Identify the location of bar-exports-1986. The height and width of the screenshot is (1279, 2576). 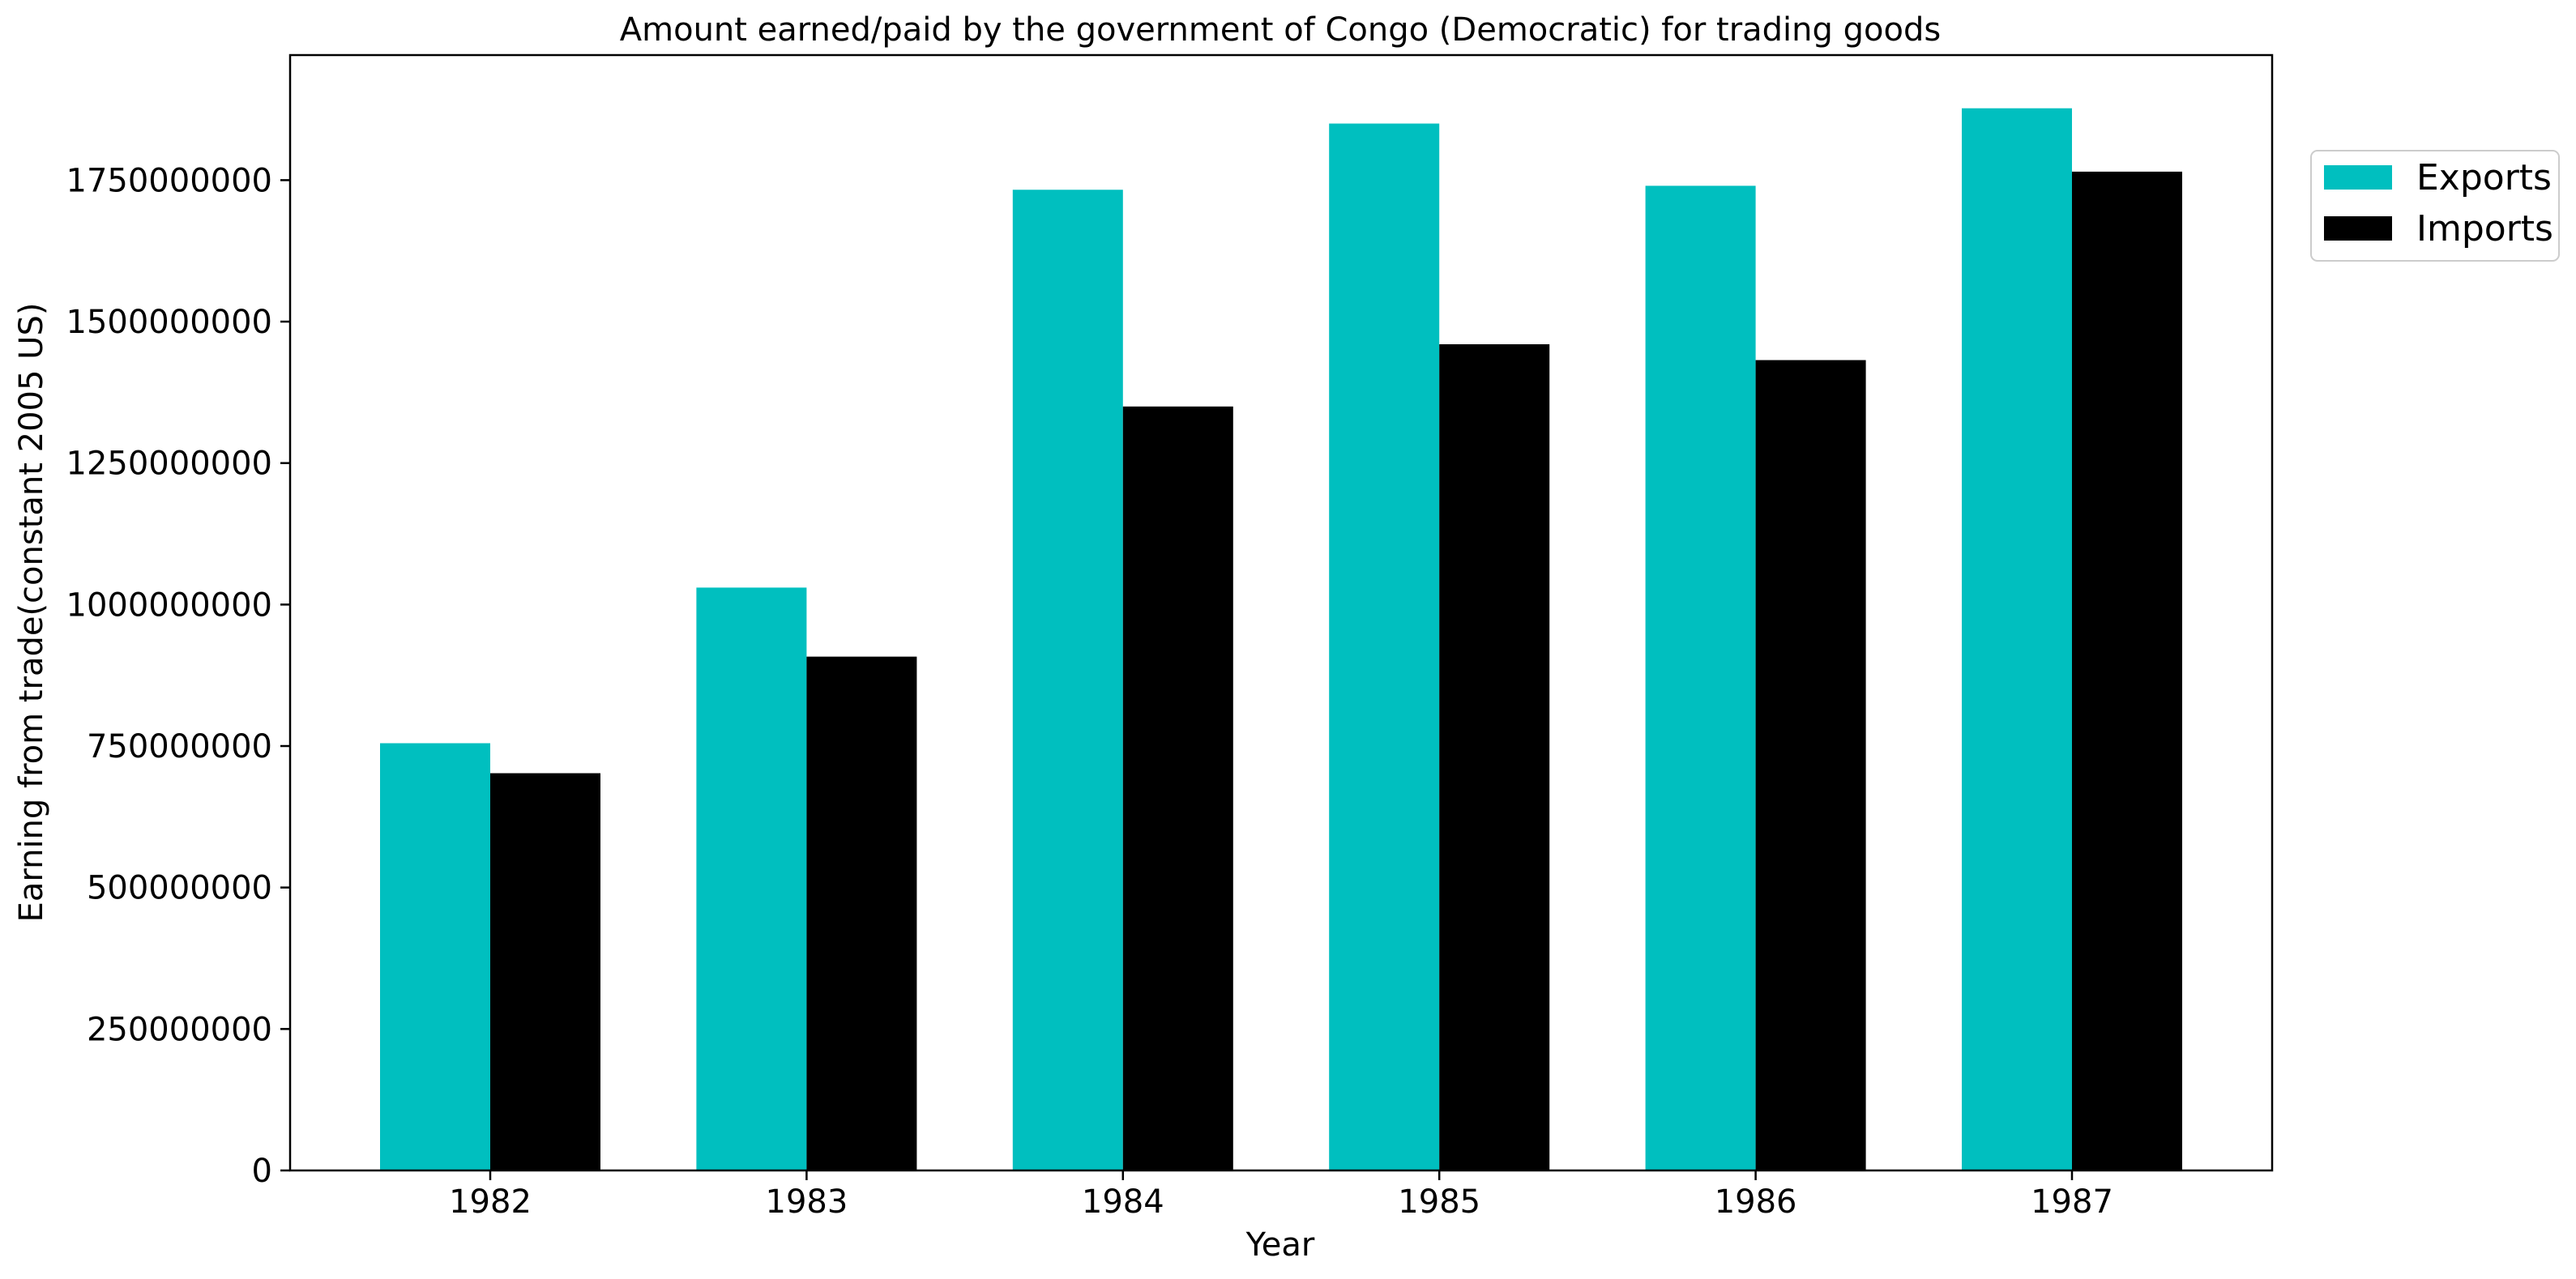
(1700, 678).